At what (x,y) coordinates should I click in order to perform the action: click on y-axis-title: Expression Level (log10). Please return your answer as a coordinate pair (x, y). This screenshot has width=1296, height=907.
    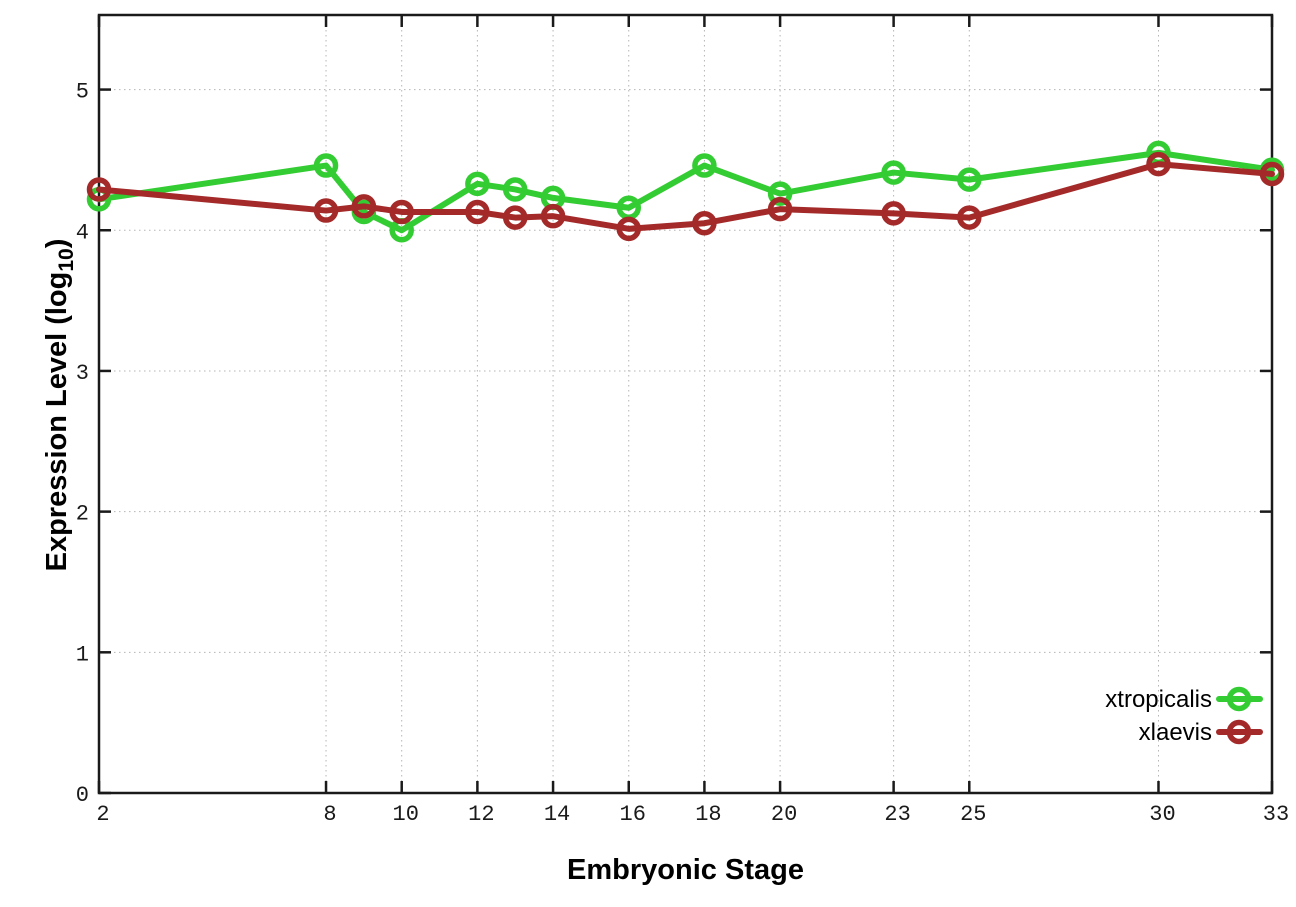
    Looking at the image, I should click on (59, 405).